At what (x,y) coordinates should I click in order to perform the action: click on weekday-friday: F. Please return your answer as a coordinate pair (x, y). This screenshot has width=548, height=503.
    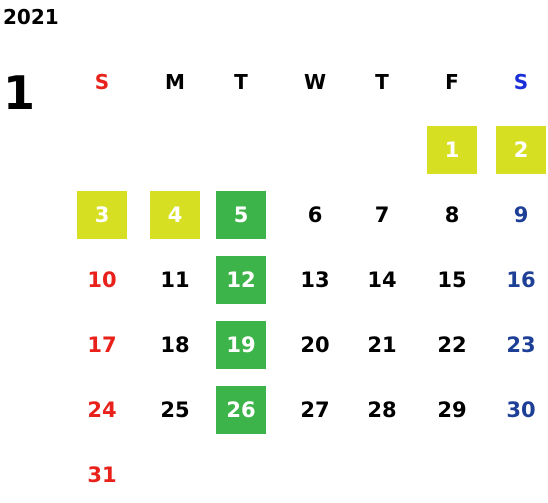
    Looking at the image, I should click on (452, 82).